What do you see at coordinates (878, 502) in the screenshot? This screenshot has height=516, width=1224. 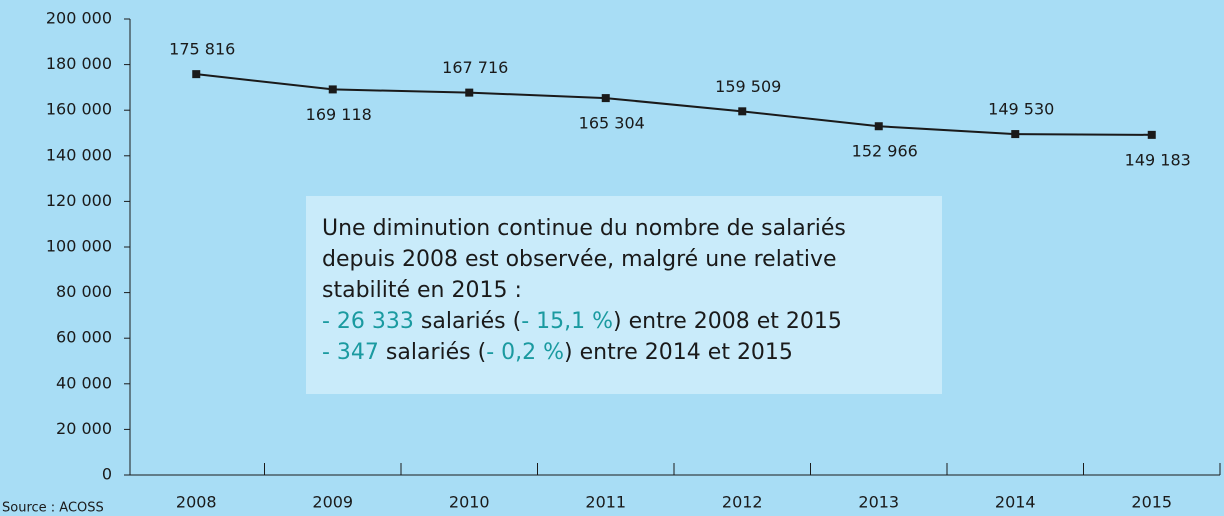 I see `x-tick-label: 2013` at bounding box center [878, 502].